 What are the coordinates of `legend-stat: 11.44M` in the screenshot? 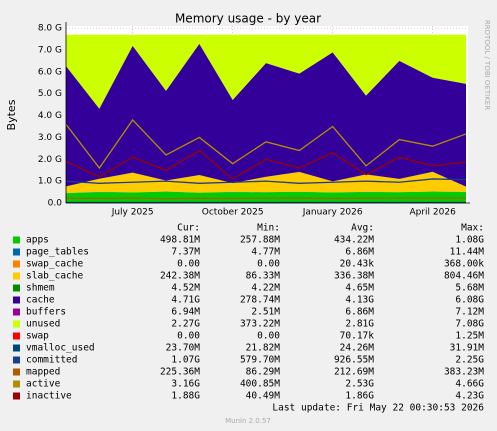 It's located at (467, 252).